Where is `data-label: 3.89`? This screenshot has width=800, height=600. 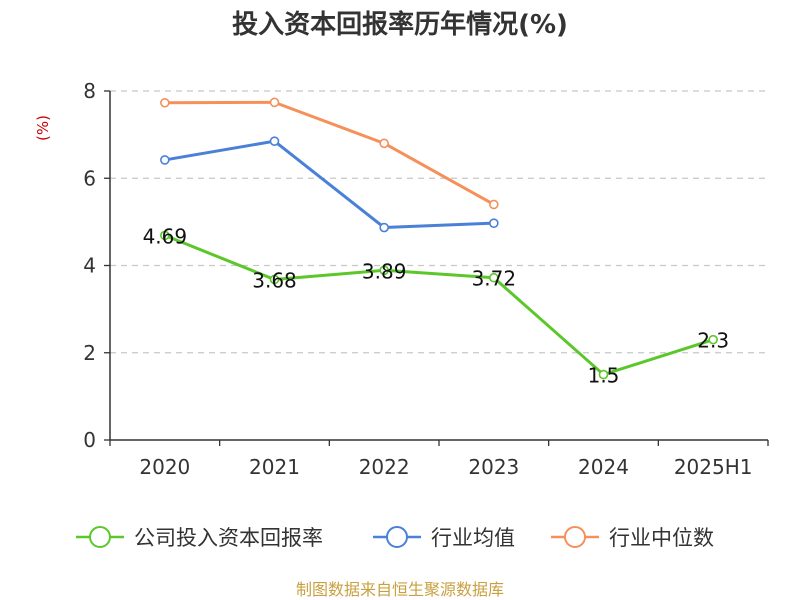
data-label: 3.89 is located at coordinates (384, 271).